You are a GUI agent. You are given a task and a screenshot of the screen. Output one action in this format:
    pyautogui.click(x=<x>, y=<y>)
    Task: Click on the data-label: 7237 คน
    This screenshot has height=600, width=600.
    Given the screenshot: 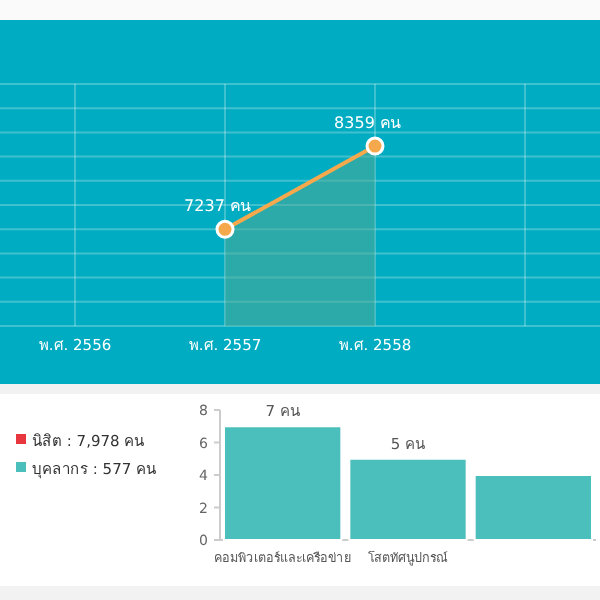 What is the action you would take?
    pyautogui.click(x=218, y=206)
    